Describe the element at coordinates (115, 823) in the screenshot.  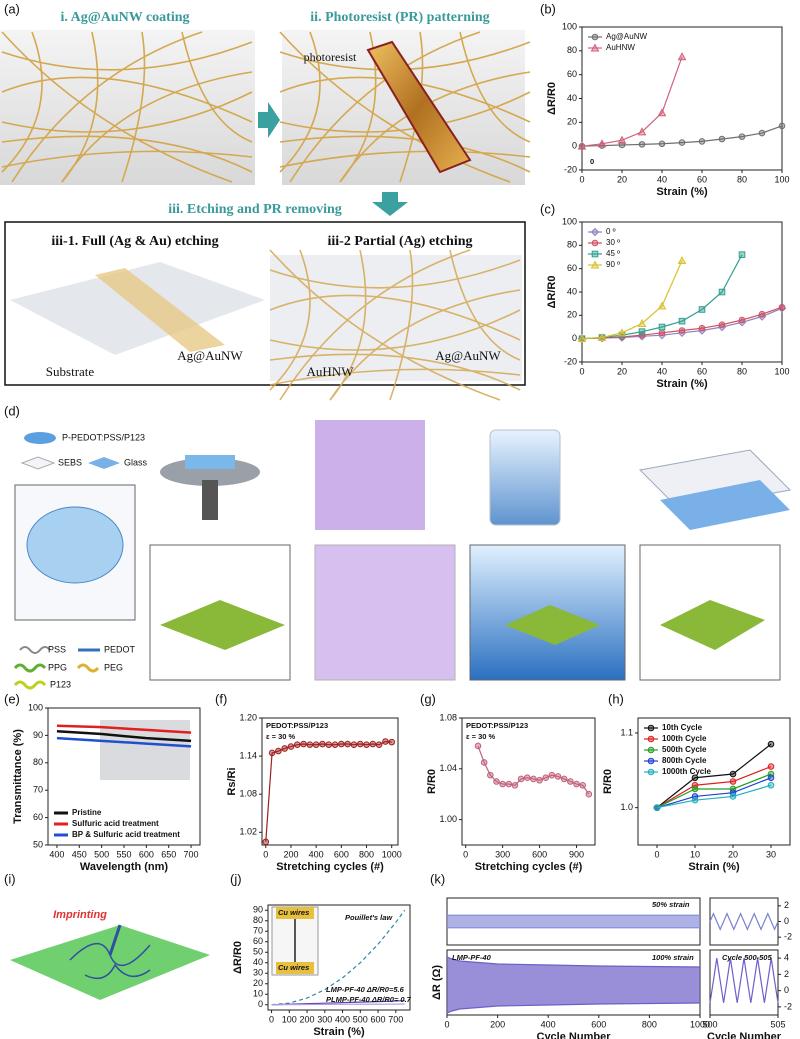
I see `legend-text: Sulfuric acid treatment` at that location.